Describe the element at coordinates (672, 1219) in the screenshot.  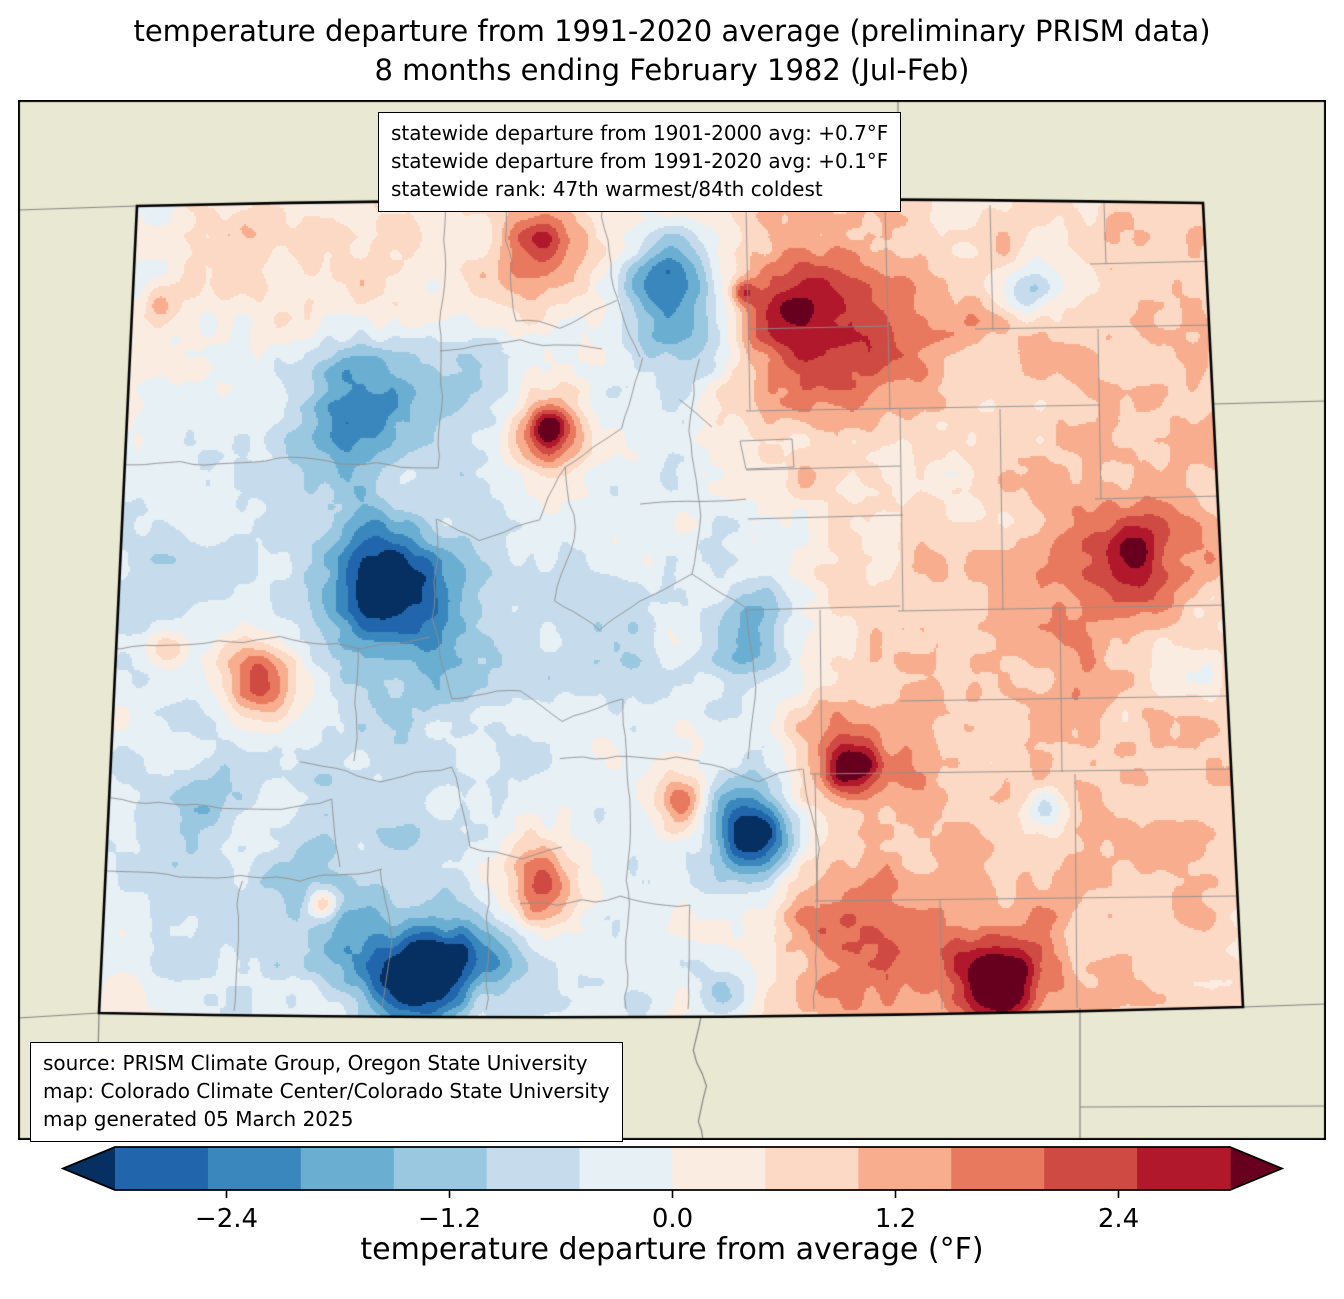
I see `colorbar-tick-label: 0.0` at that location.